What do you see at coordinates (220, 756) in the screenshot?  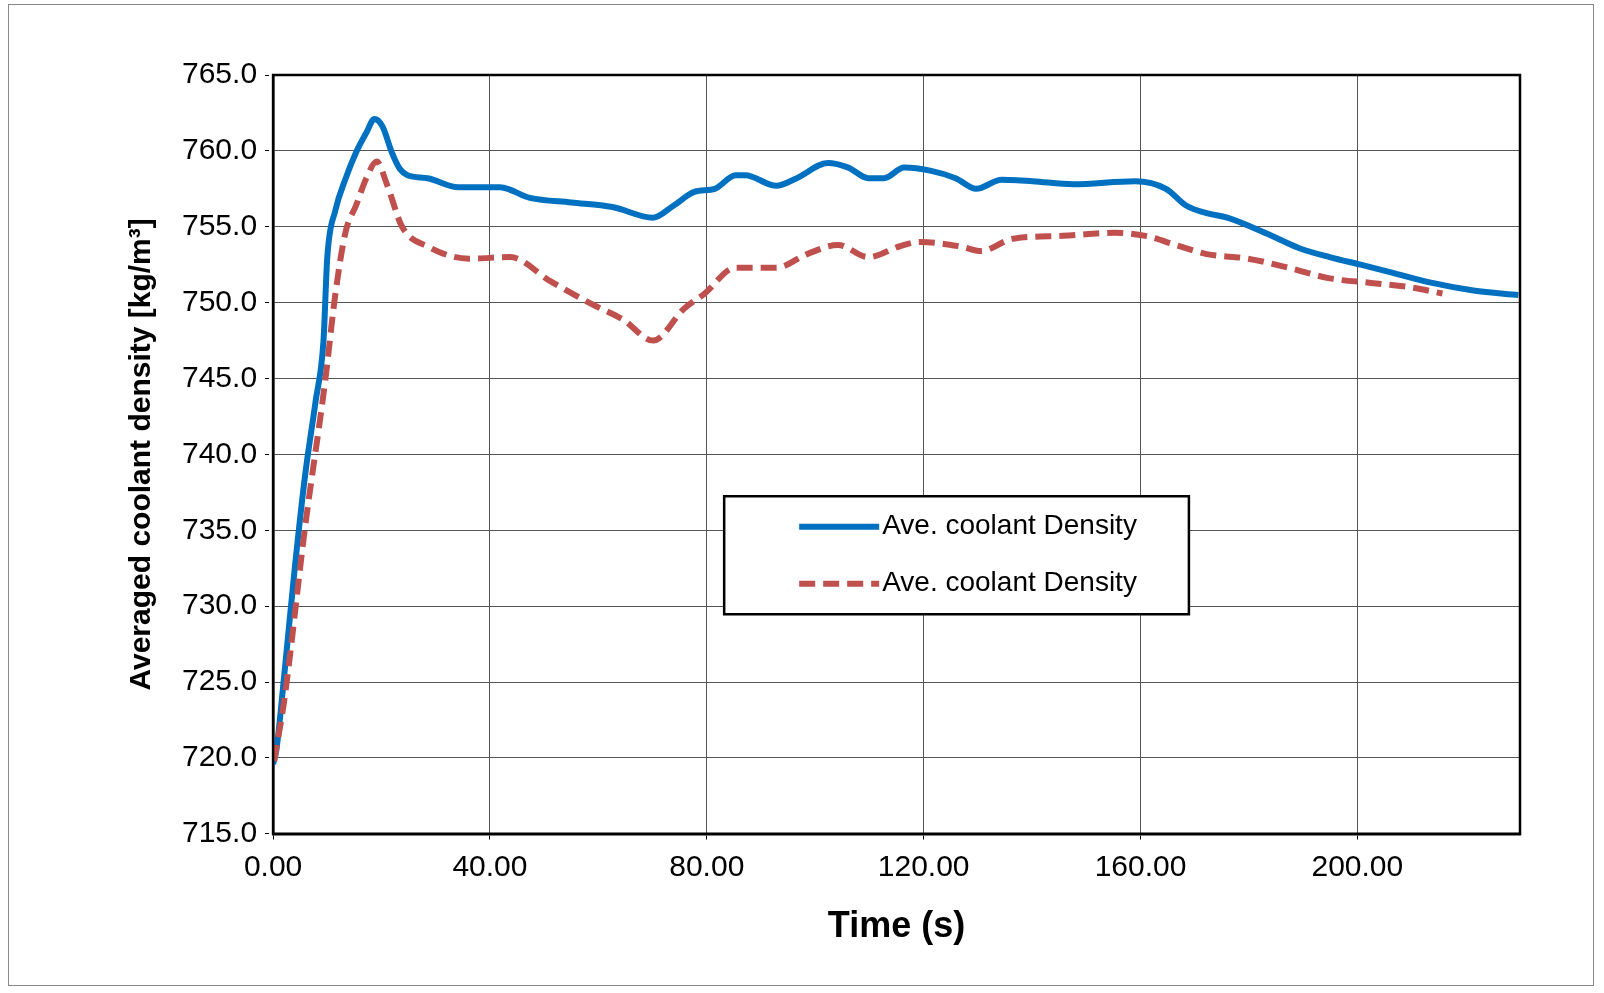 I see `y-tick-label: 720.0` at bounding box center [220, 756].